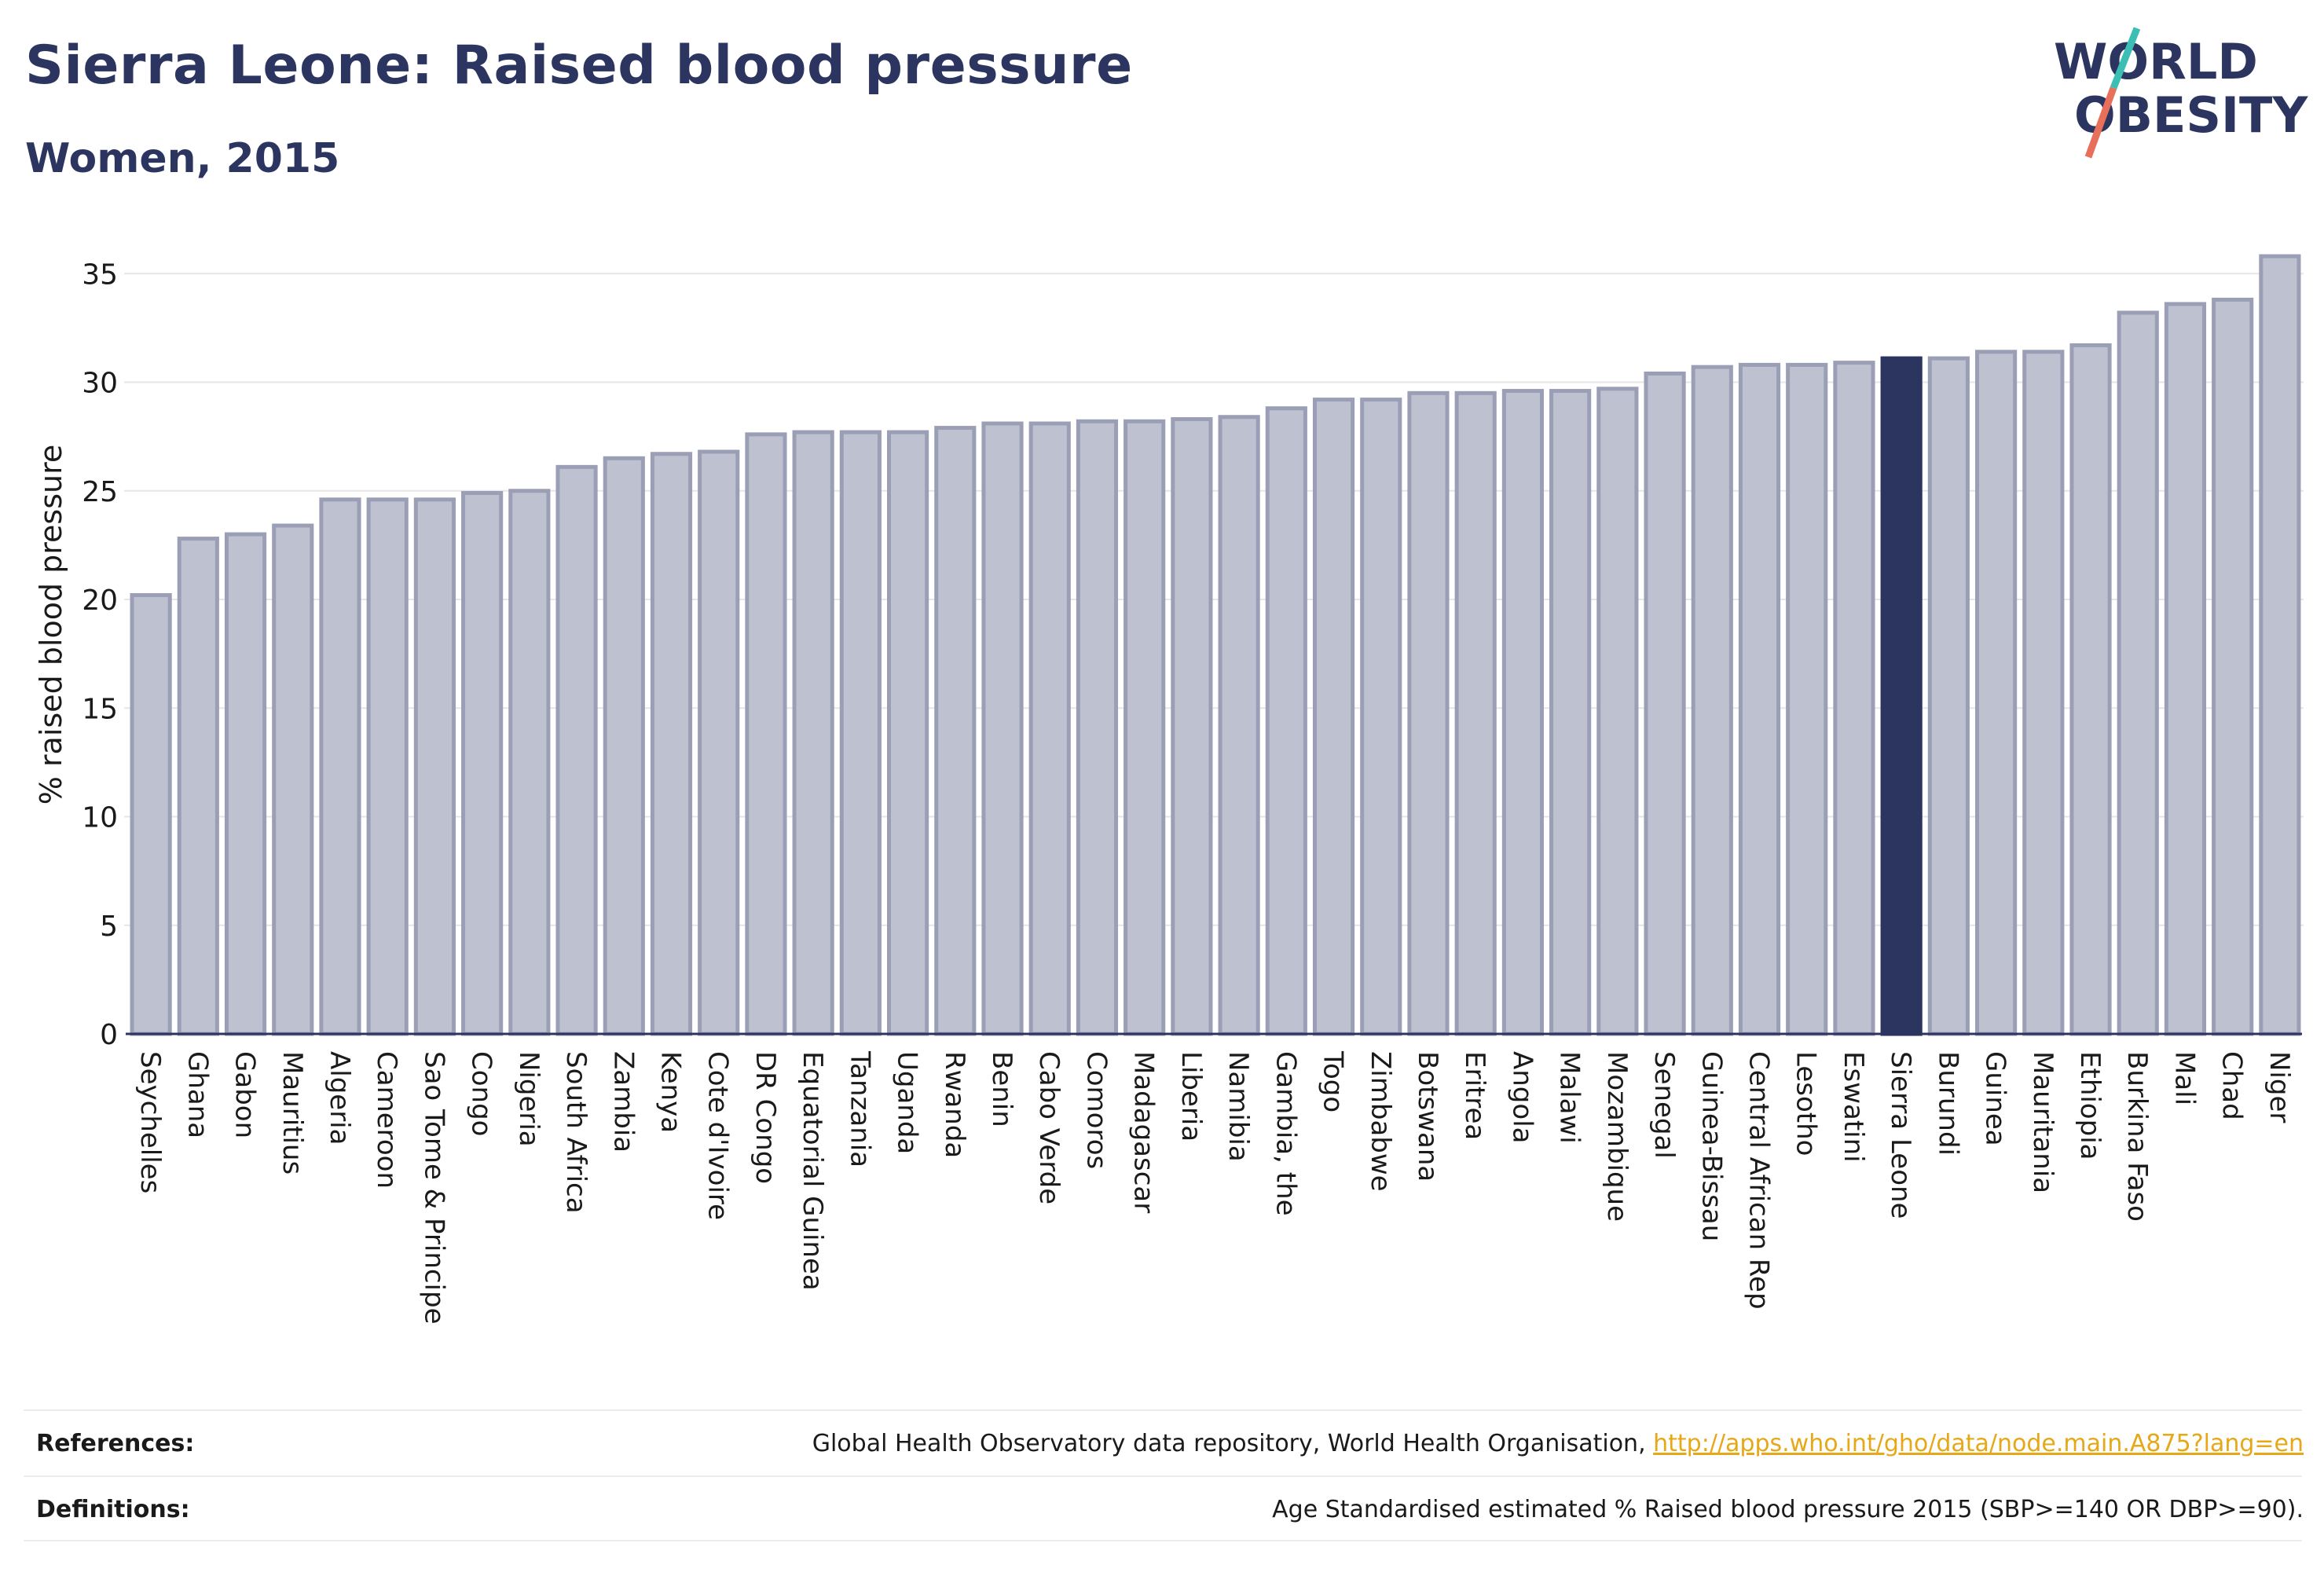 The width and height of the screenshot is (2324, 1576). I want to click on logo-line1: WORLD, so click(2156, 61).